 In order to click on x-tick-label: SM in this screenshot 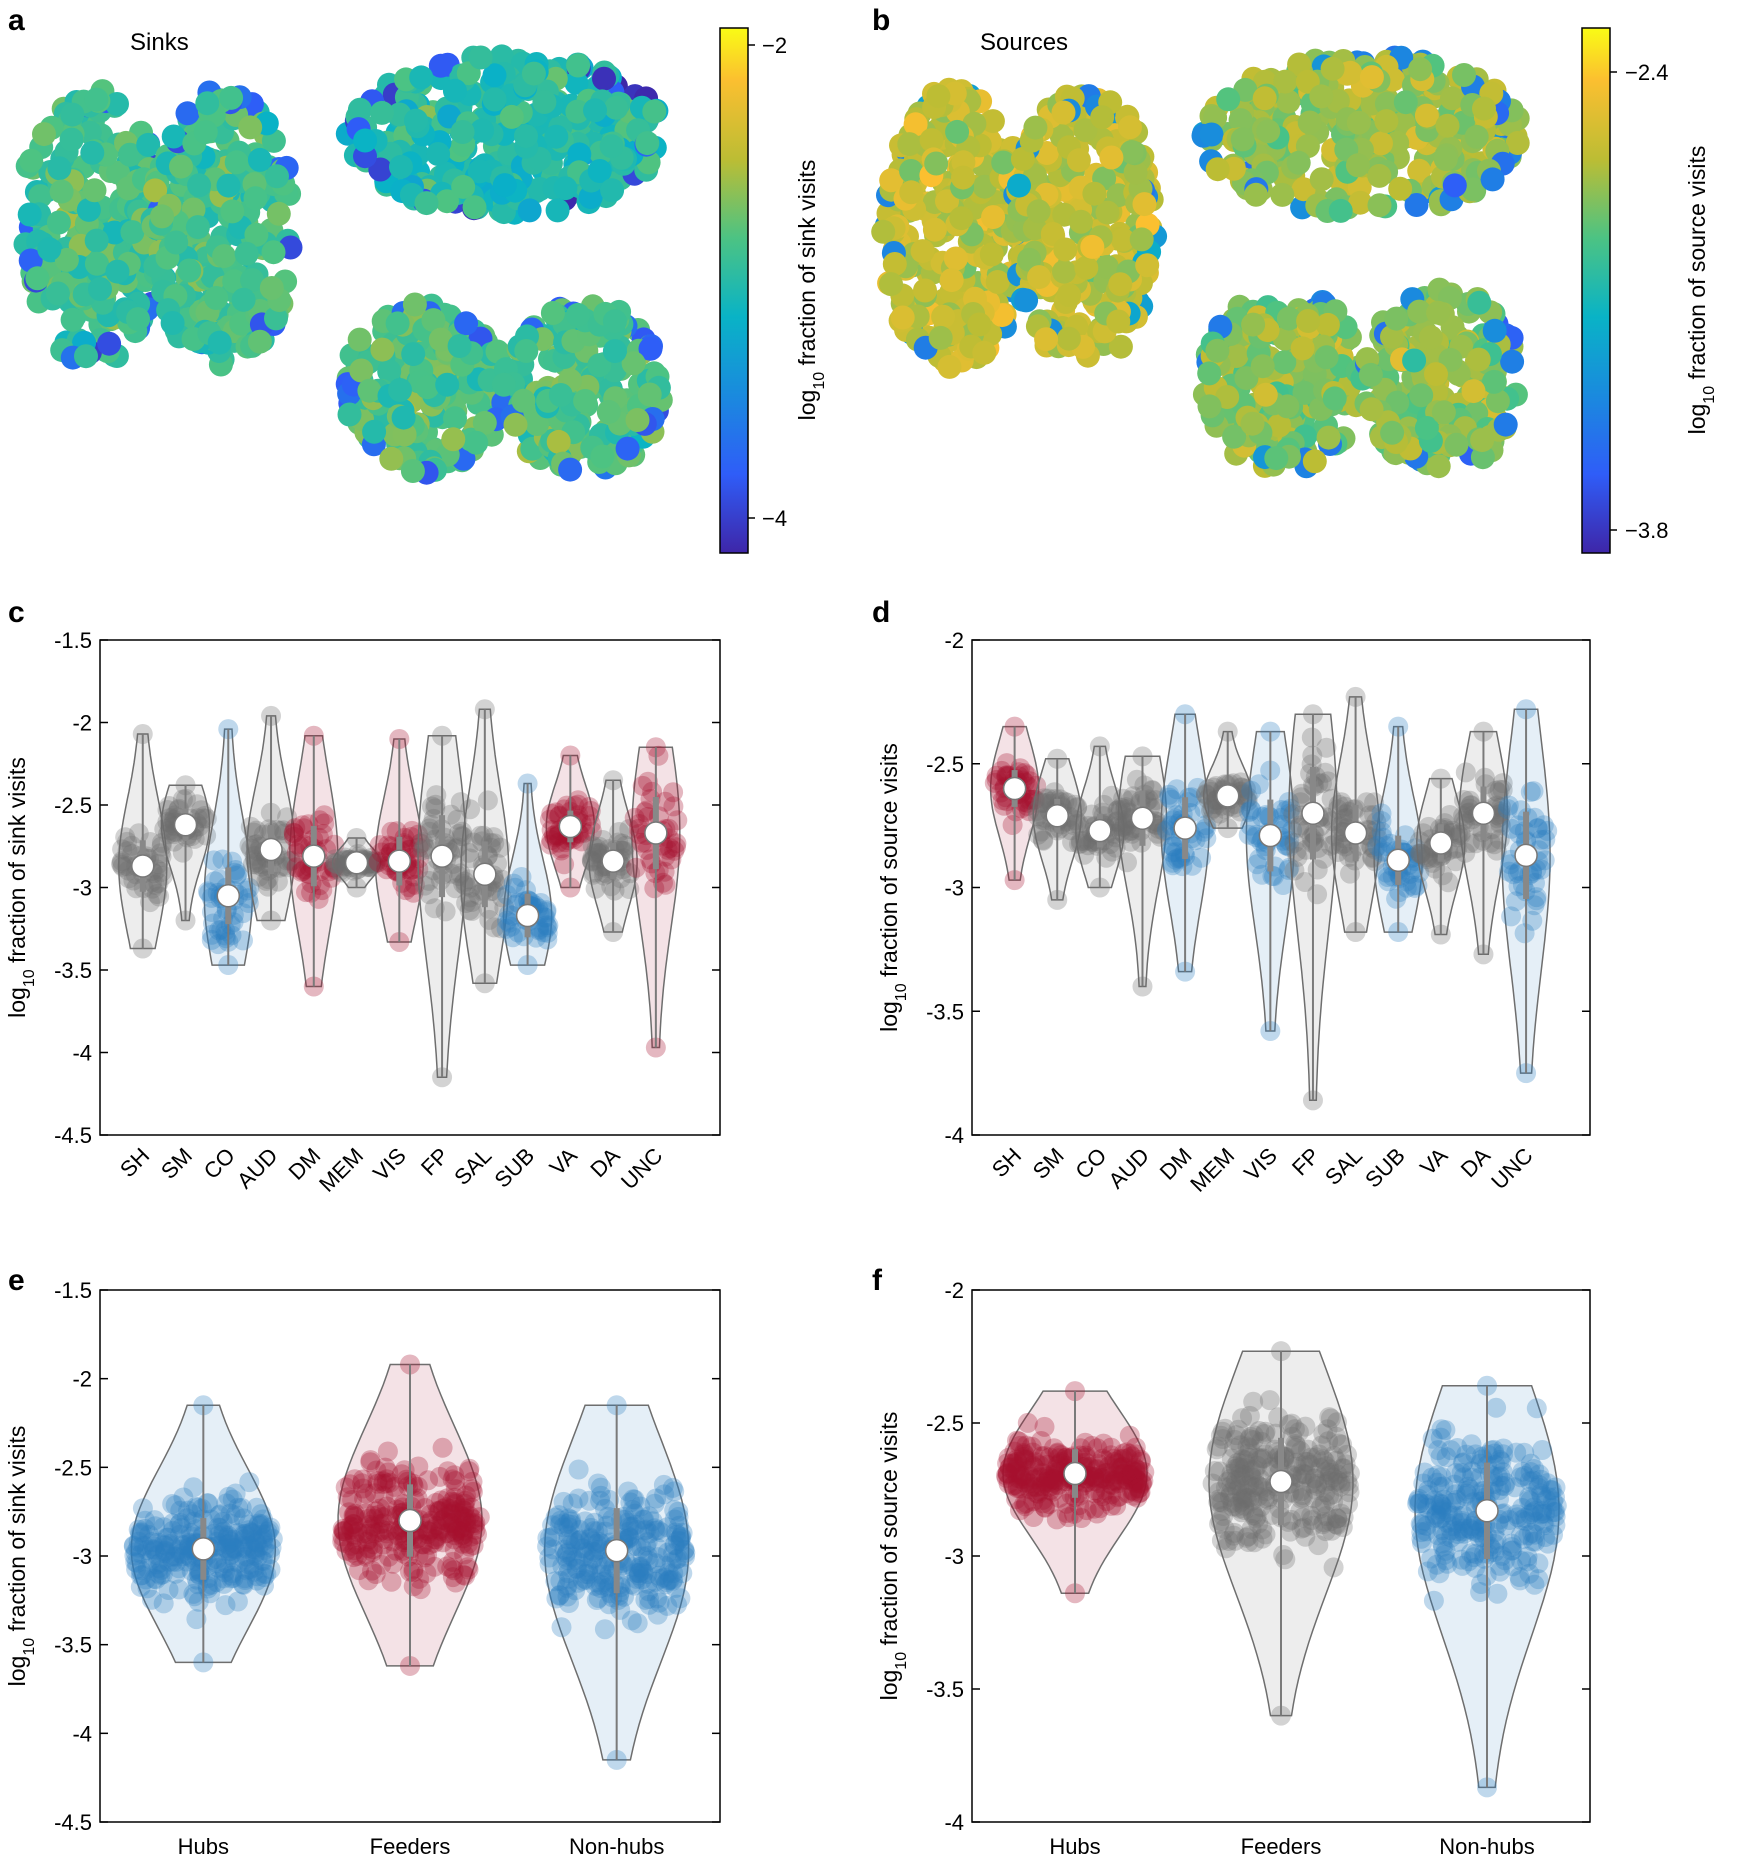, I will do `click(176, 1163)`.